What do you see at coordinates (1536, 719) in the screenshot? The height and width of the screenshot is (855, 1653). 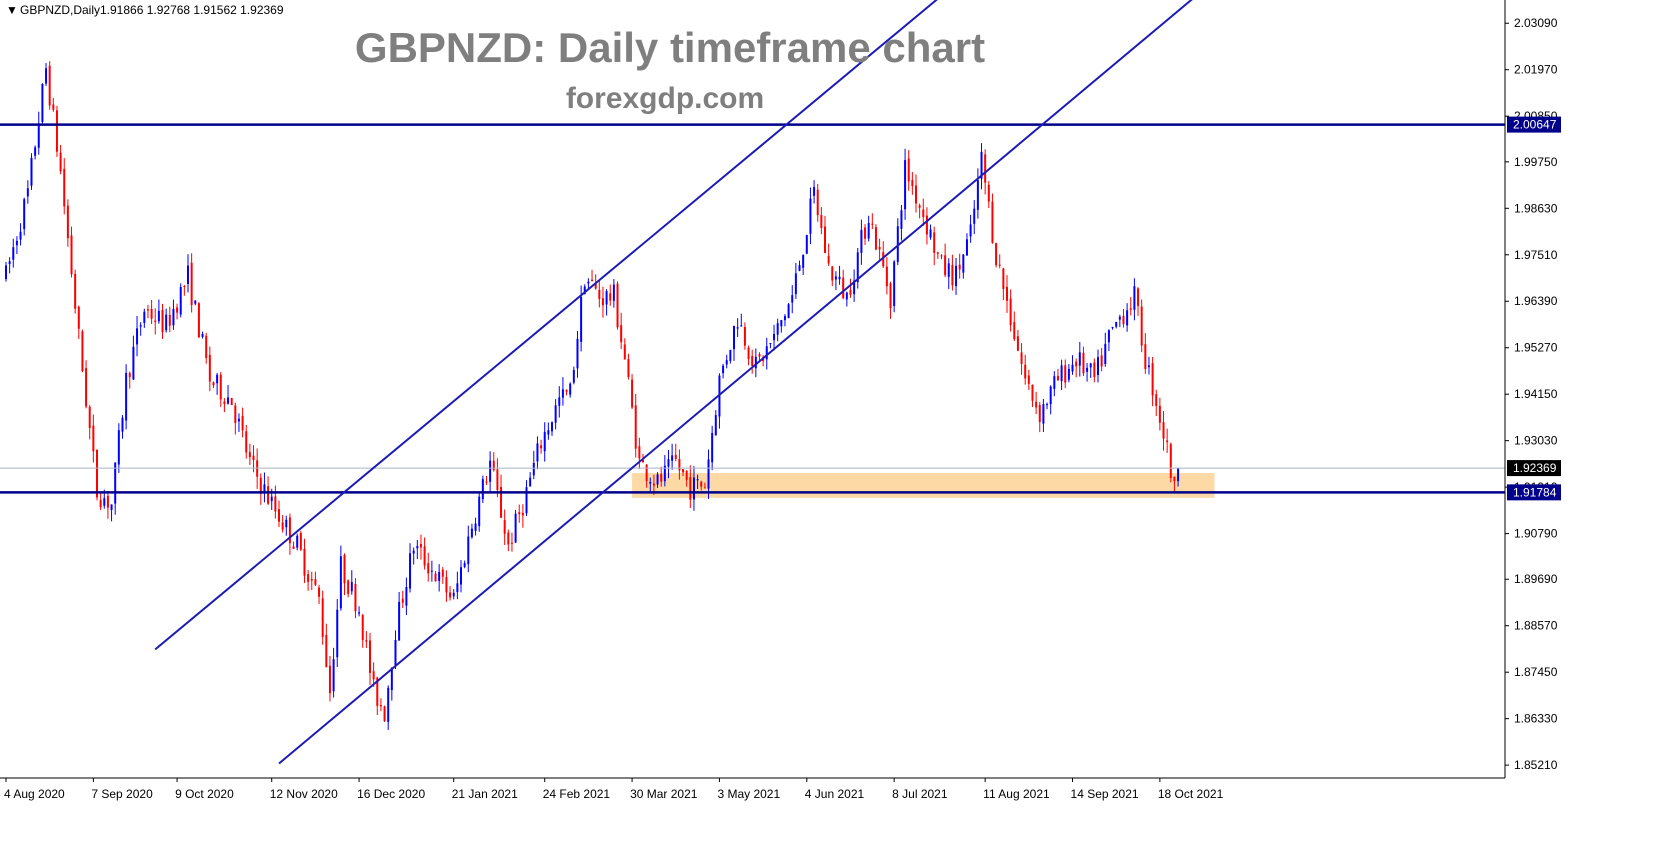 I see `y-tick-label: 1.86330` at bounding box center [1536, 719].